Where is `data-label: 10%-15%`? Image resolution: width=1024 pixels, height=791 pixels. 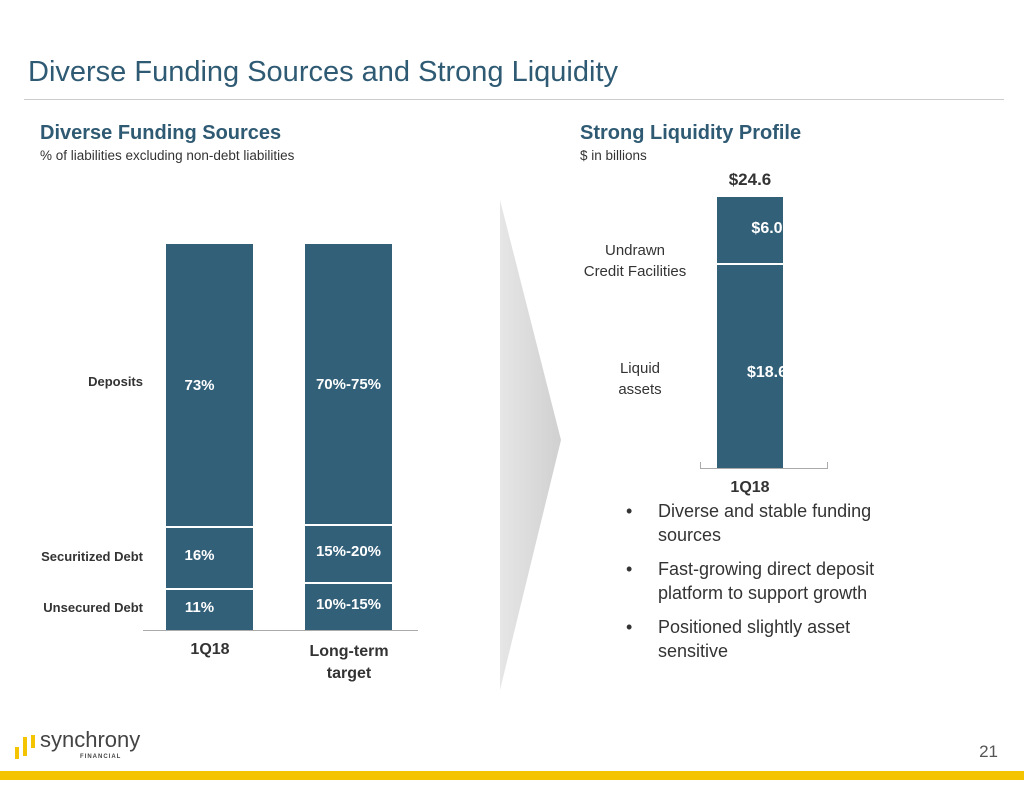
data-label: 10%-15% is located at coordinates (348, 604).